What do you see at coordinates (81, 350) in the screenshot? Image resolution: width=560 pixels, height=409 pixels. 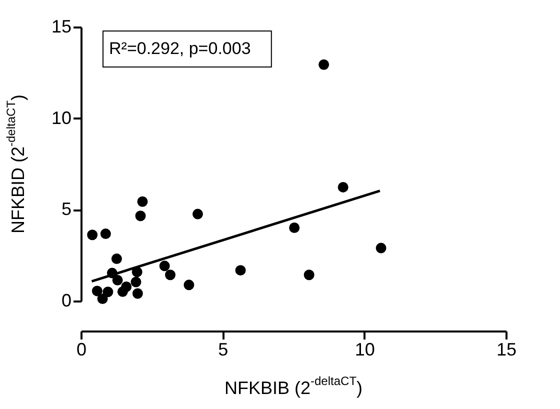 I see `x-tick-label: 0` at bounding box center [81, 350].